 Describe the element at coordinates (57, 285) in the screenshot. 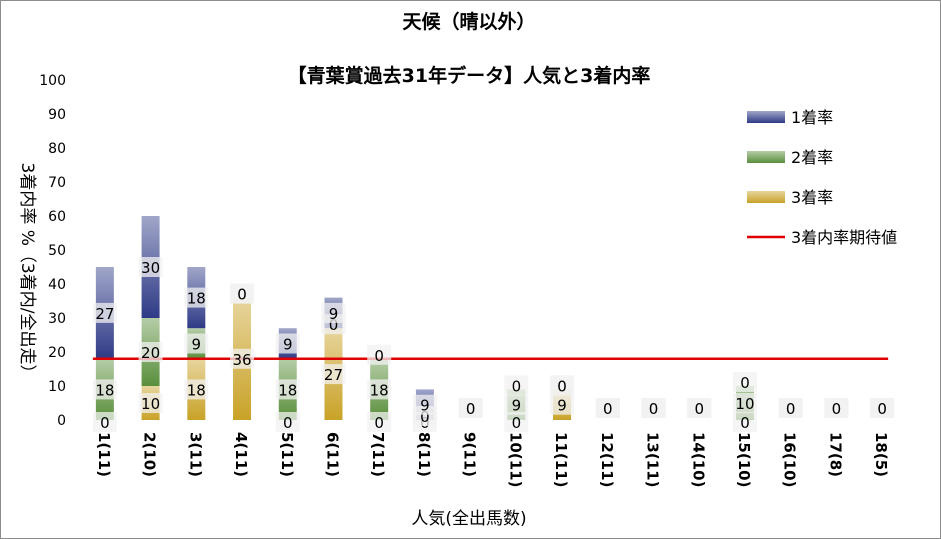

I see `y-tick-label: 40` at that location.